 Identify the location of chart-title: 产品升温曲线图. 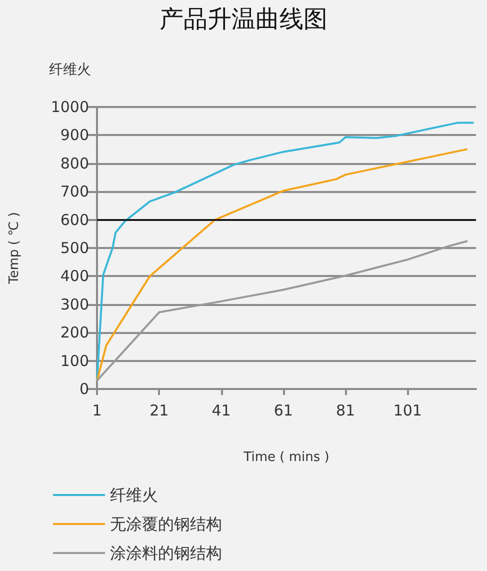
(244, 19).